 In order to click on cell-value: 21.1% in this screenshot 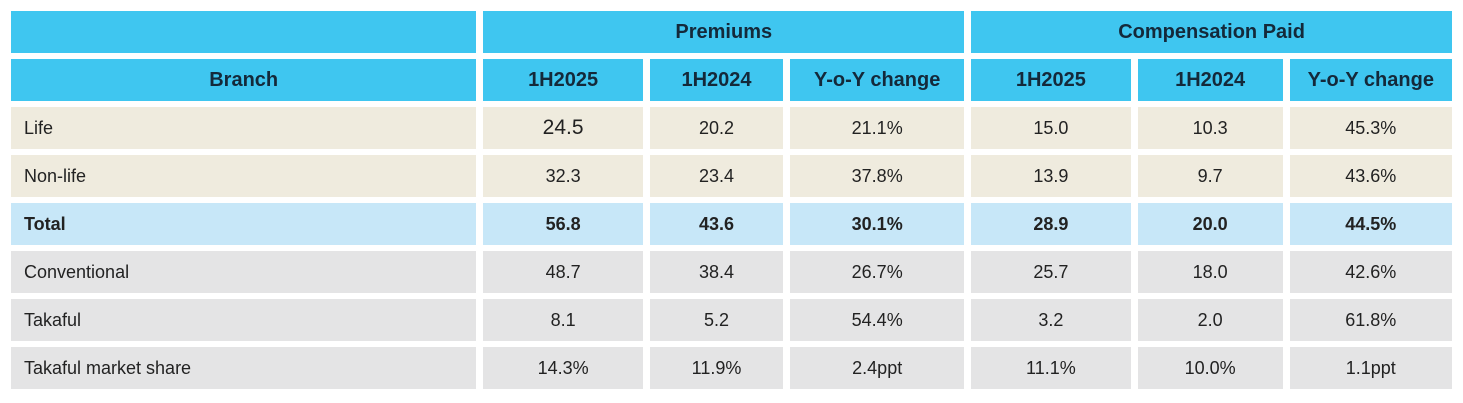, I will do `click(877, 128)`.